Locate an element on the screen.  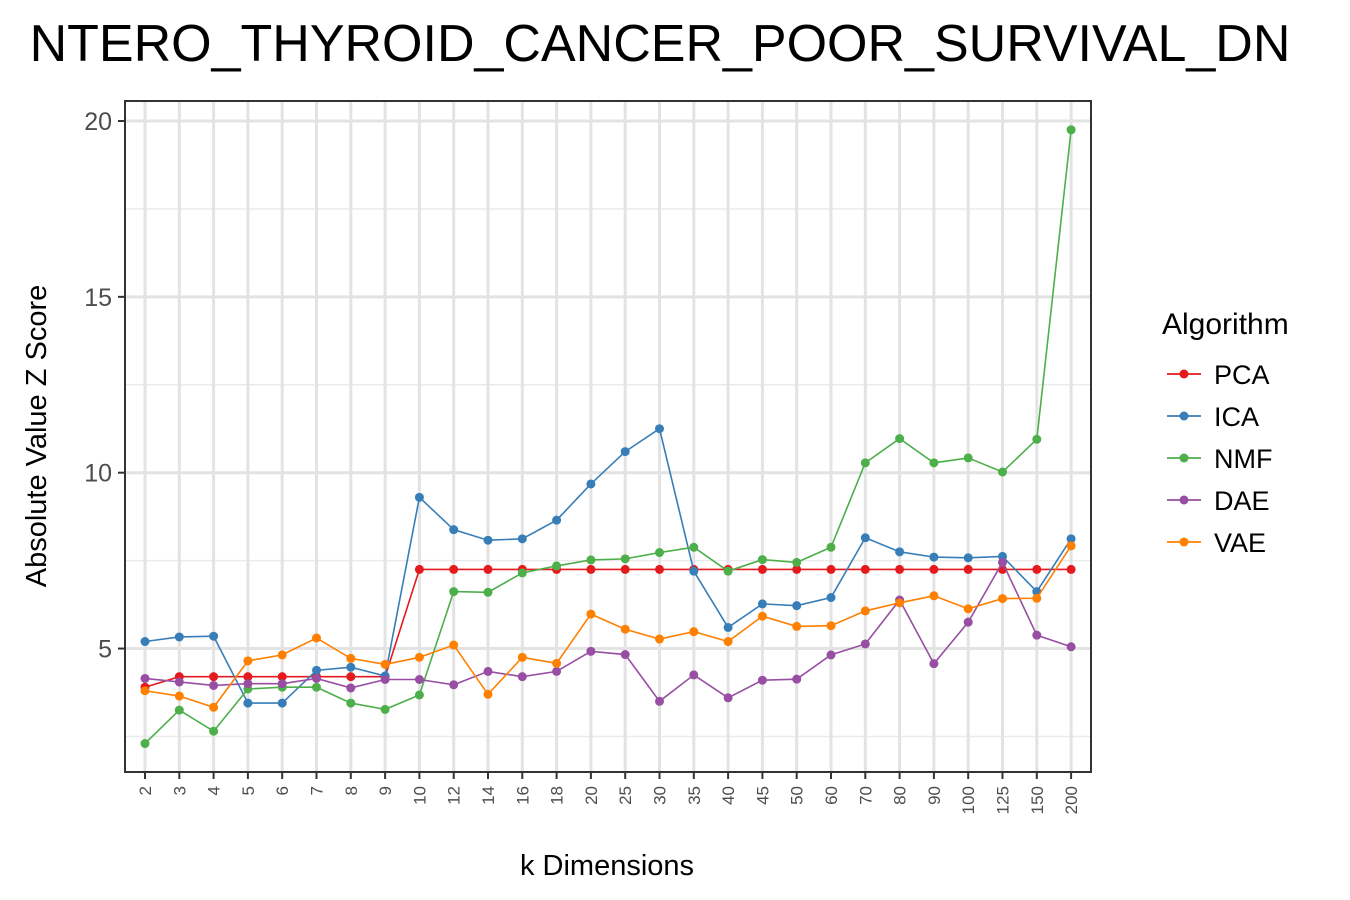
series-line-dae is located at coordinates (608, 631).